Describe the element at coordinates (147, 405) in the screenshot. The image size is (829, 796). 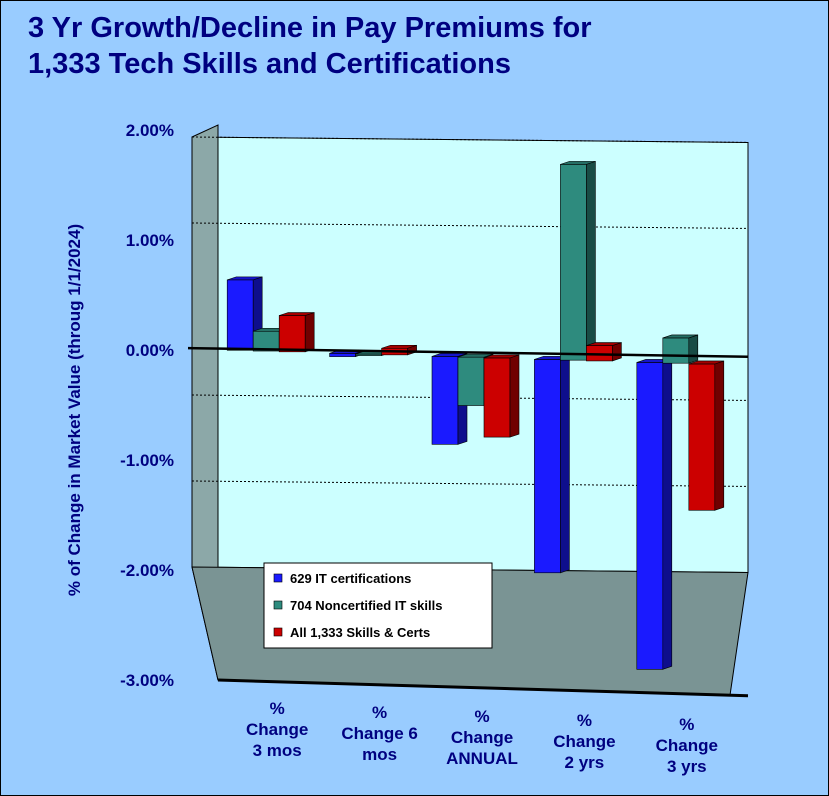
I see `y-tick-labels: 2.00% 1.00% 0.00% -1.00% -2.00% -3.00%` at that location.